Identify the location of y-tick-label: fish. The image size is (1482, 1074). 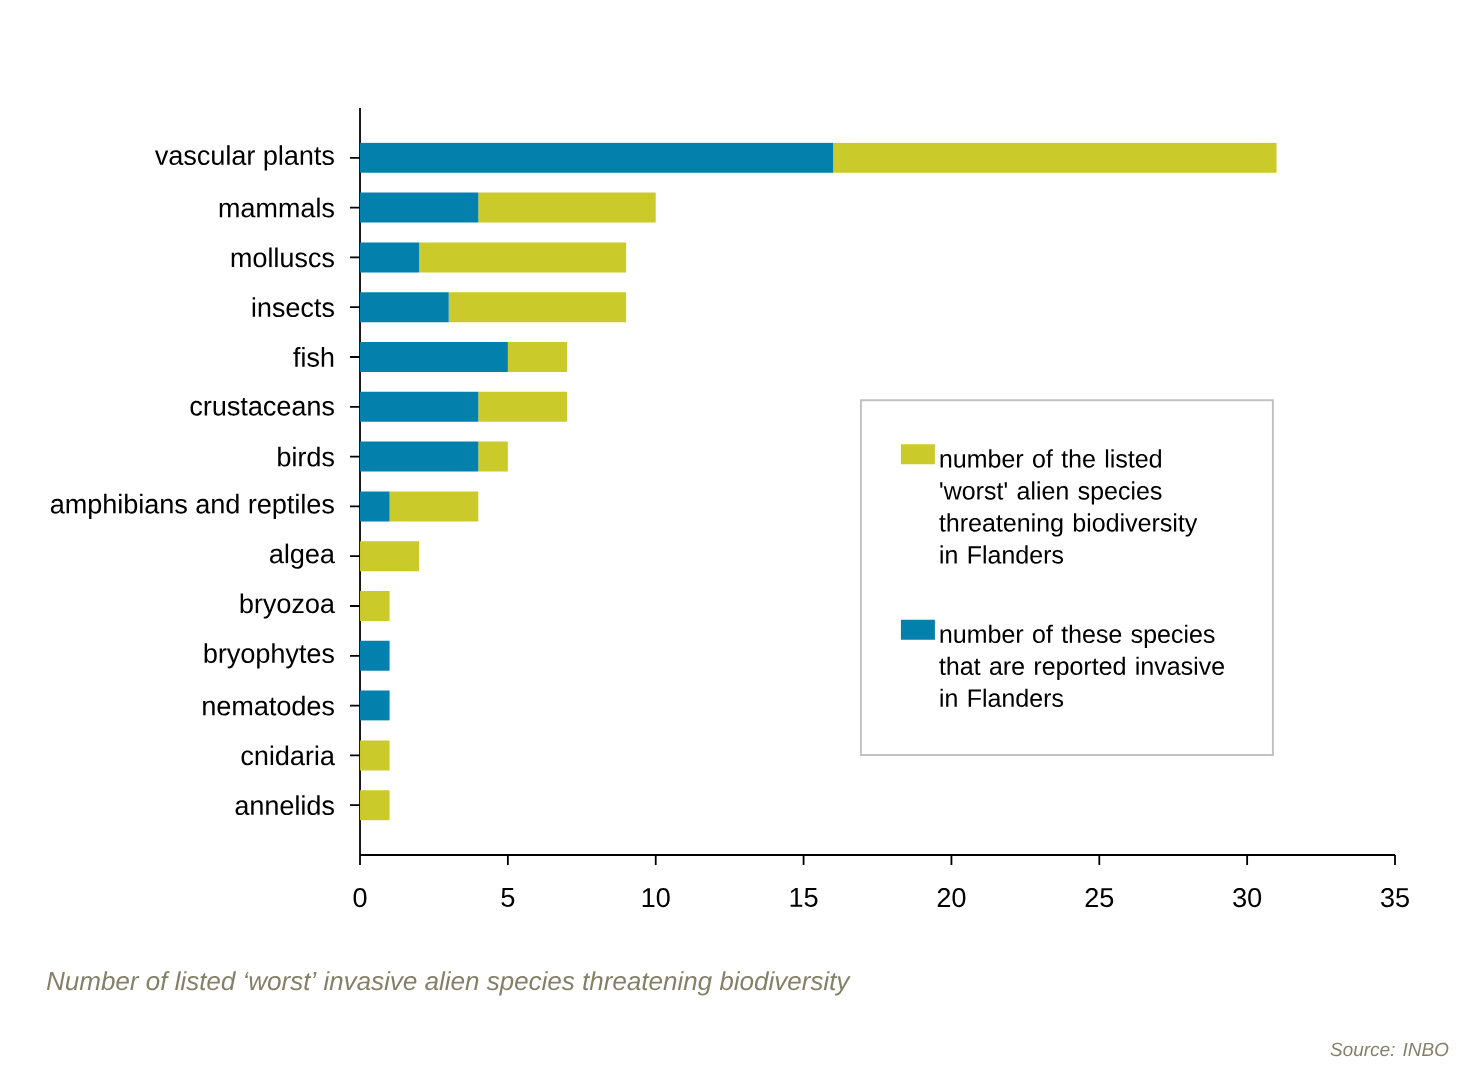
(313, 357).